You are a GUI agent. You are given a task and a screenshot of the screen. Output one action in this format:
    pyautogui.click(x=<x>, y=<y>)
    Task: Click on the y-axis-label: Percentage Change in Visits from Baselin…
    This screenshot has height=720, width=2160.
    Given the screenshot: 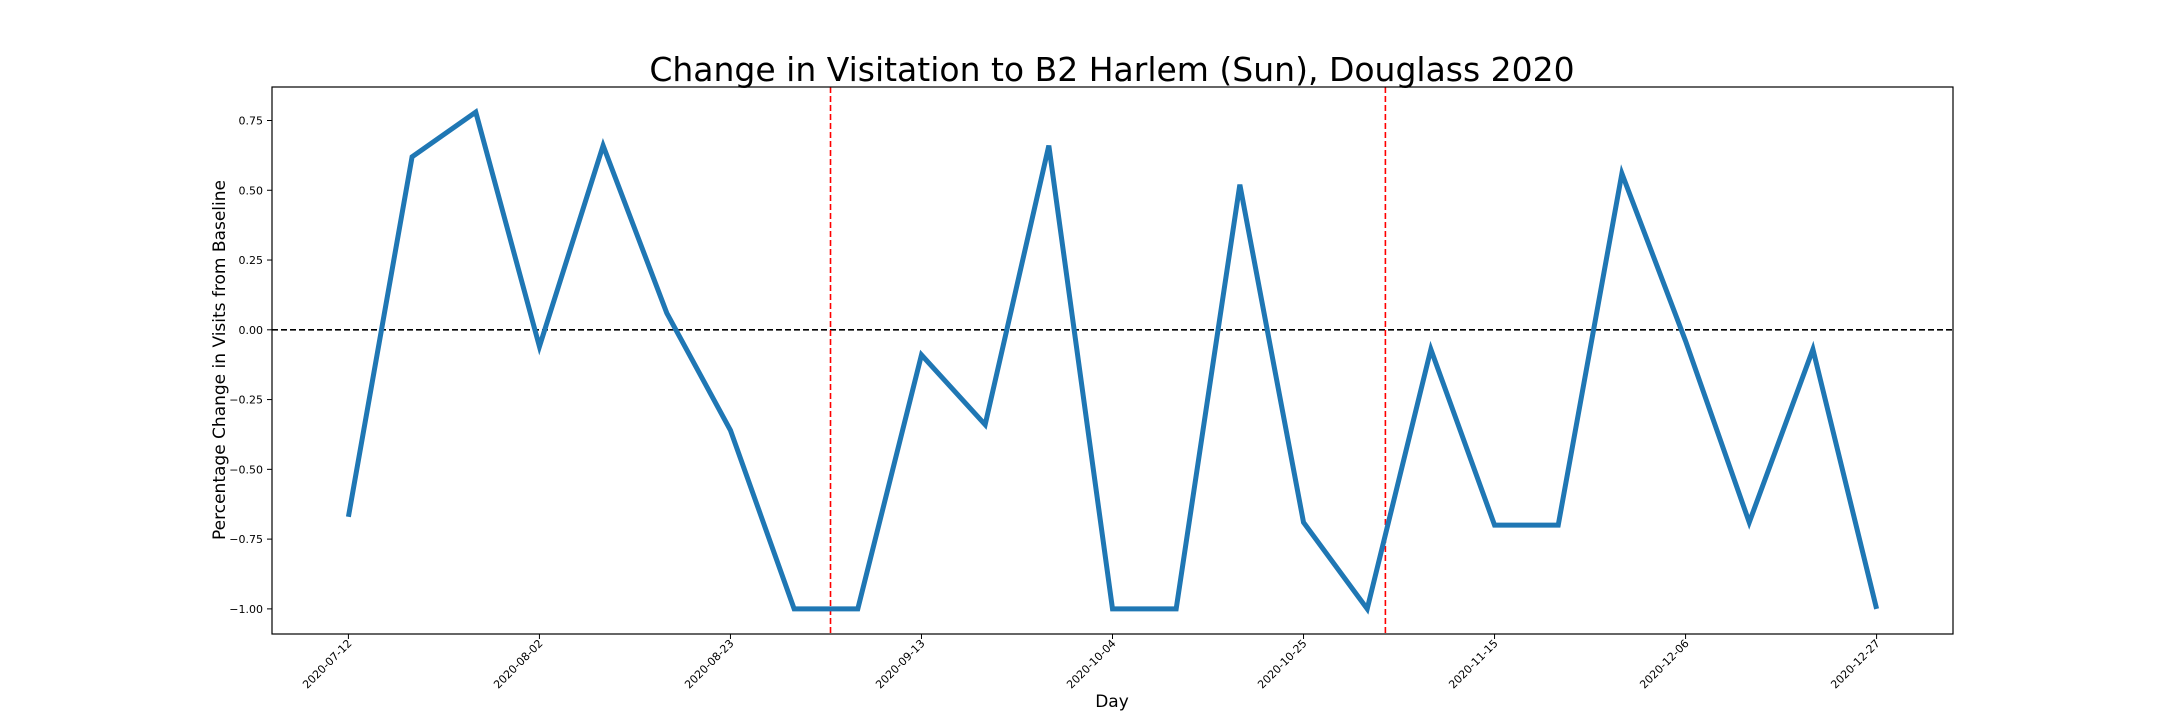 What is the action you would take?
    pyautogui.click(x=220, y=360)
    